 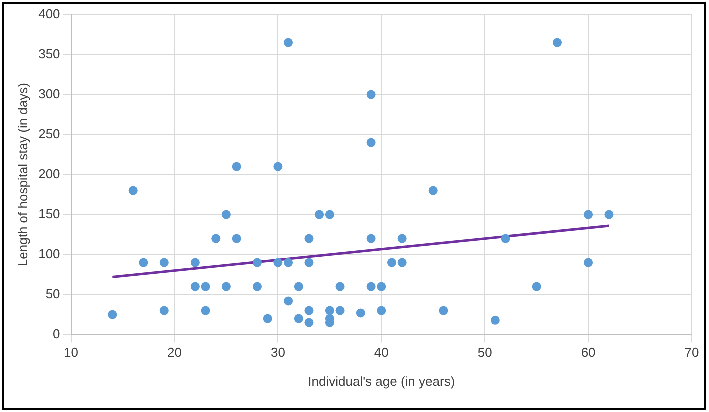 I want to click on x-tick-label: 20, so click(x=175, y=352).